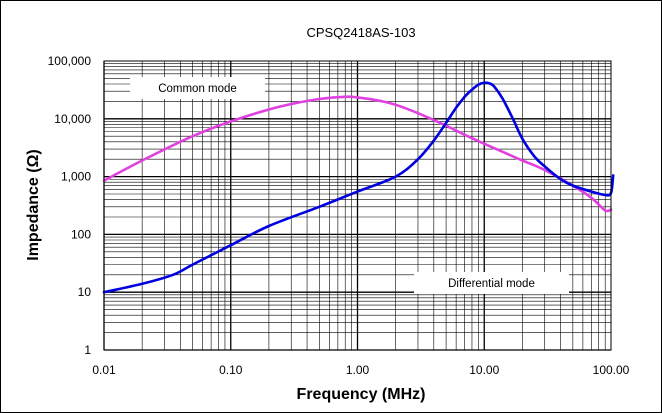 The width and height of the screenshot is (662, 413). I want to click on annotation-common-mode: Common mode, so click(197, 89).